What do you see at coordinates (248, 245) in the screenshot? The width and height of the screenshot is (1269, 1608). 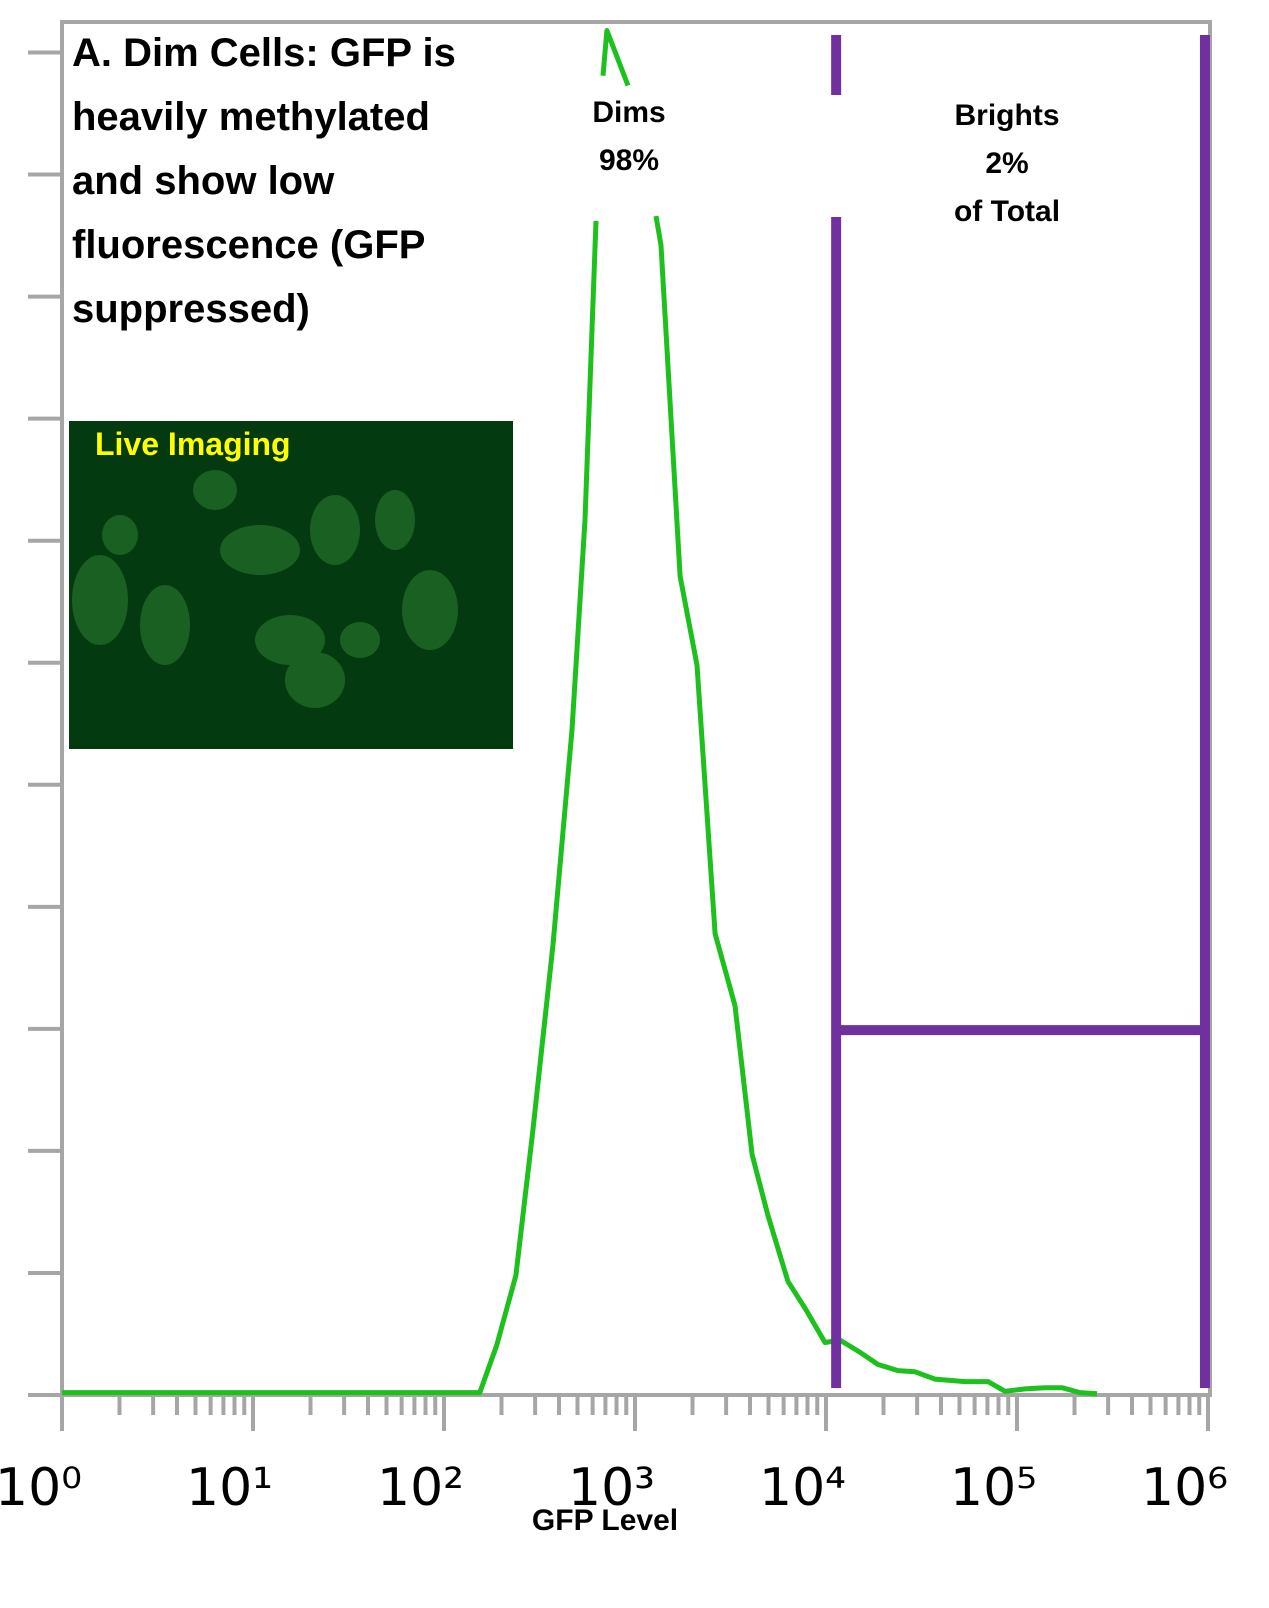 I see `title-line: fluorescence (GFP` at bounding box center [248, 245].